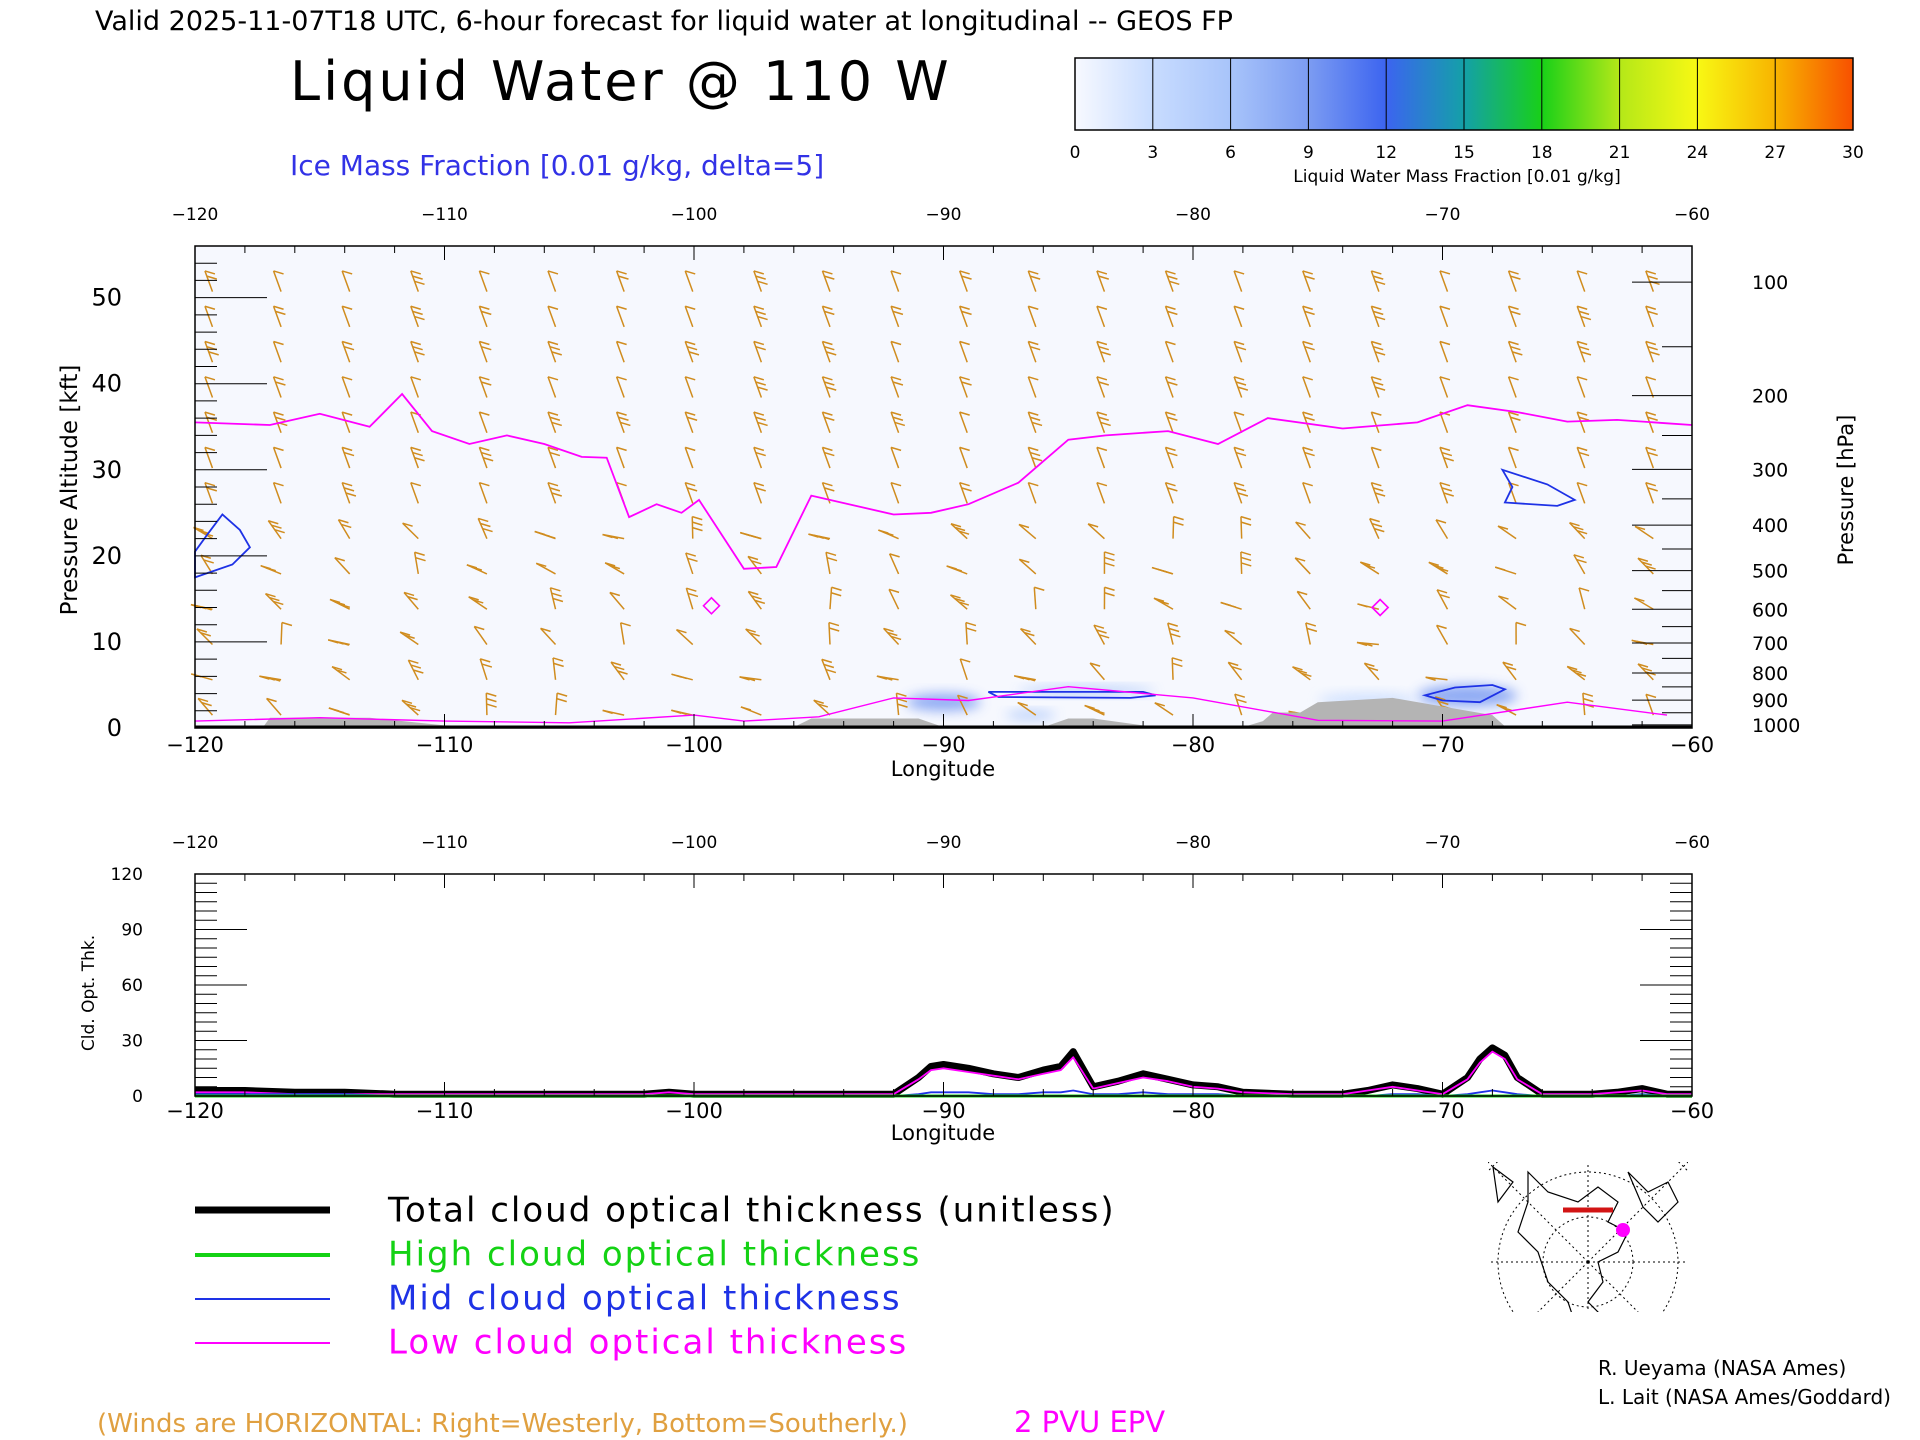 The image size is (1920, 1440). What do you see at coordinates (645, 1299) in the screenshot?
I see `legend-label-mid: Mid cloud optical thickness` at bounding box center [645, 1299].